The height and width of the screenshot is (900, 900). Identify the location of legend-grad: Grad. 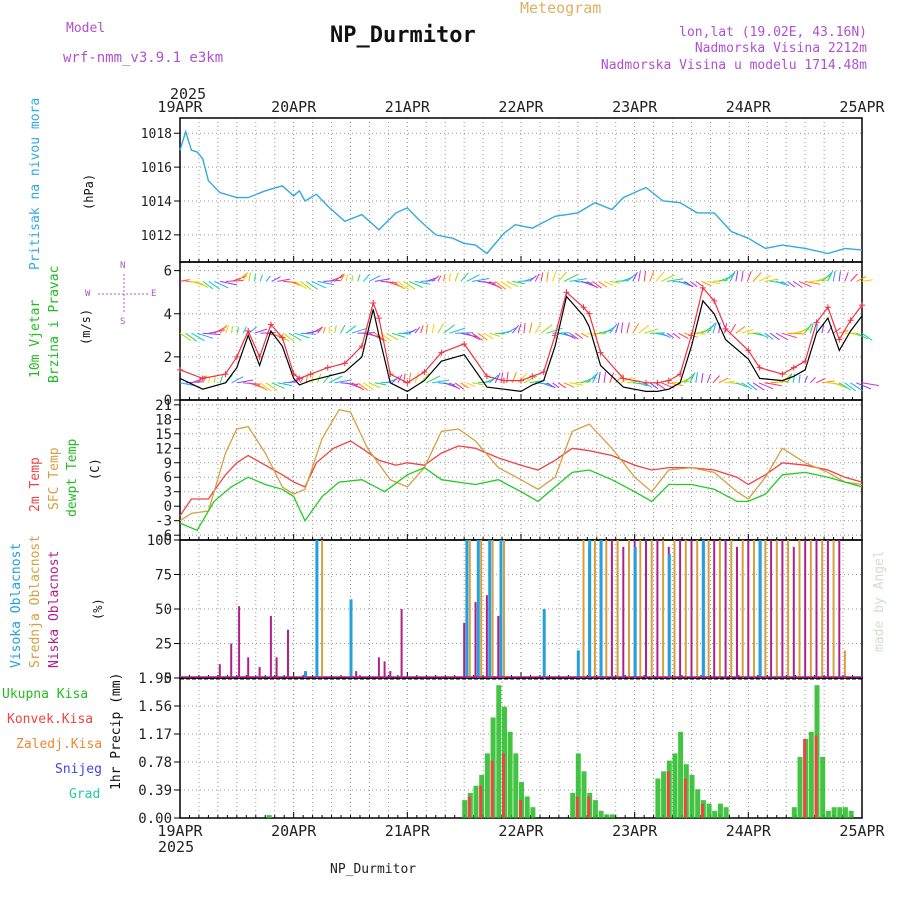
(85, 794).